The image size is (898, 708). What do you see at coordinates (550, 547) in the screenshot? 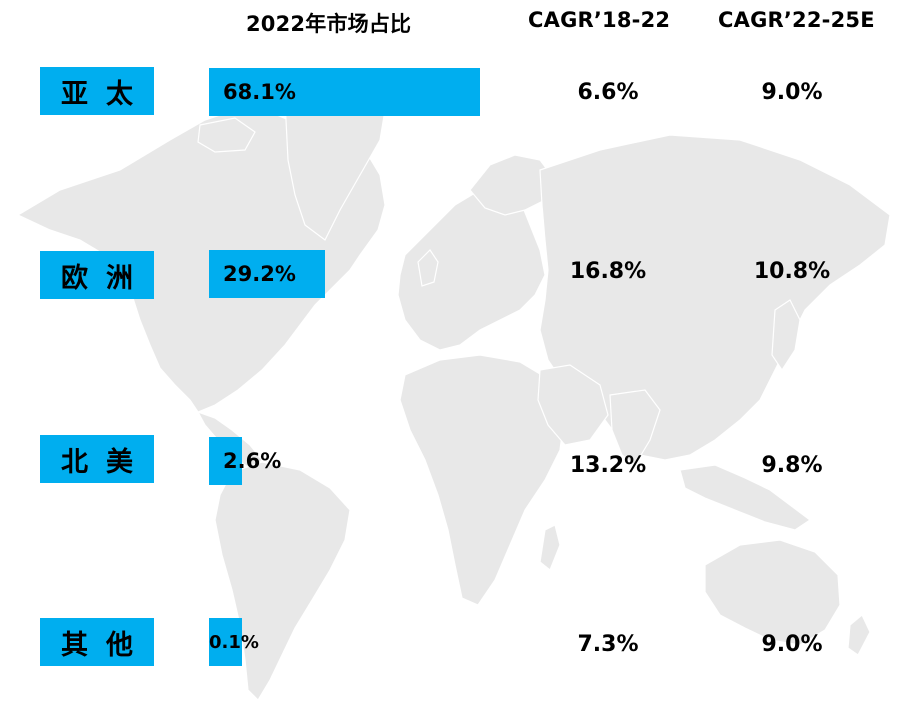
I see `madagascar-shape` at bounding box center [550, 547].